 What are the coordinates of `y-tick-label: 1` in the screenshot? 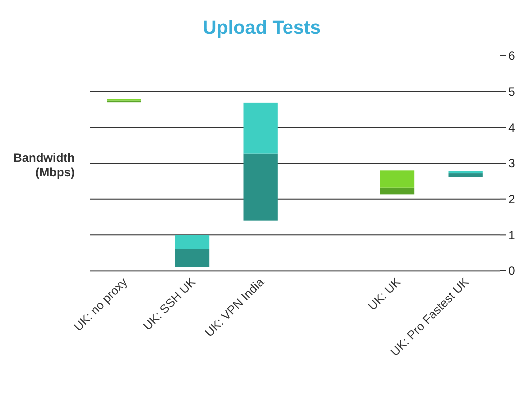 It's located at (512, 235).